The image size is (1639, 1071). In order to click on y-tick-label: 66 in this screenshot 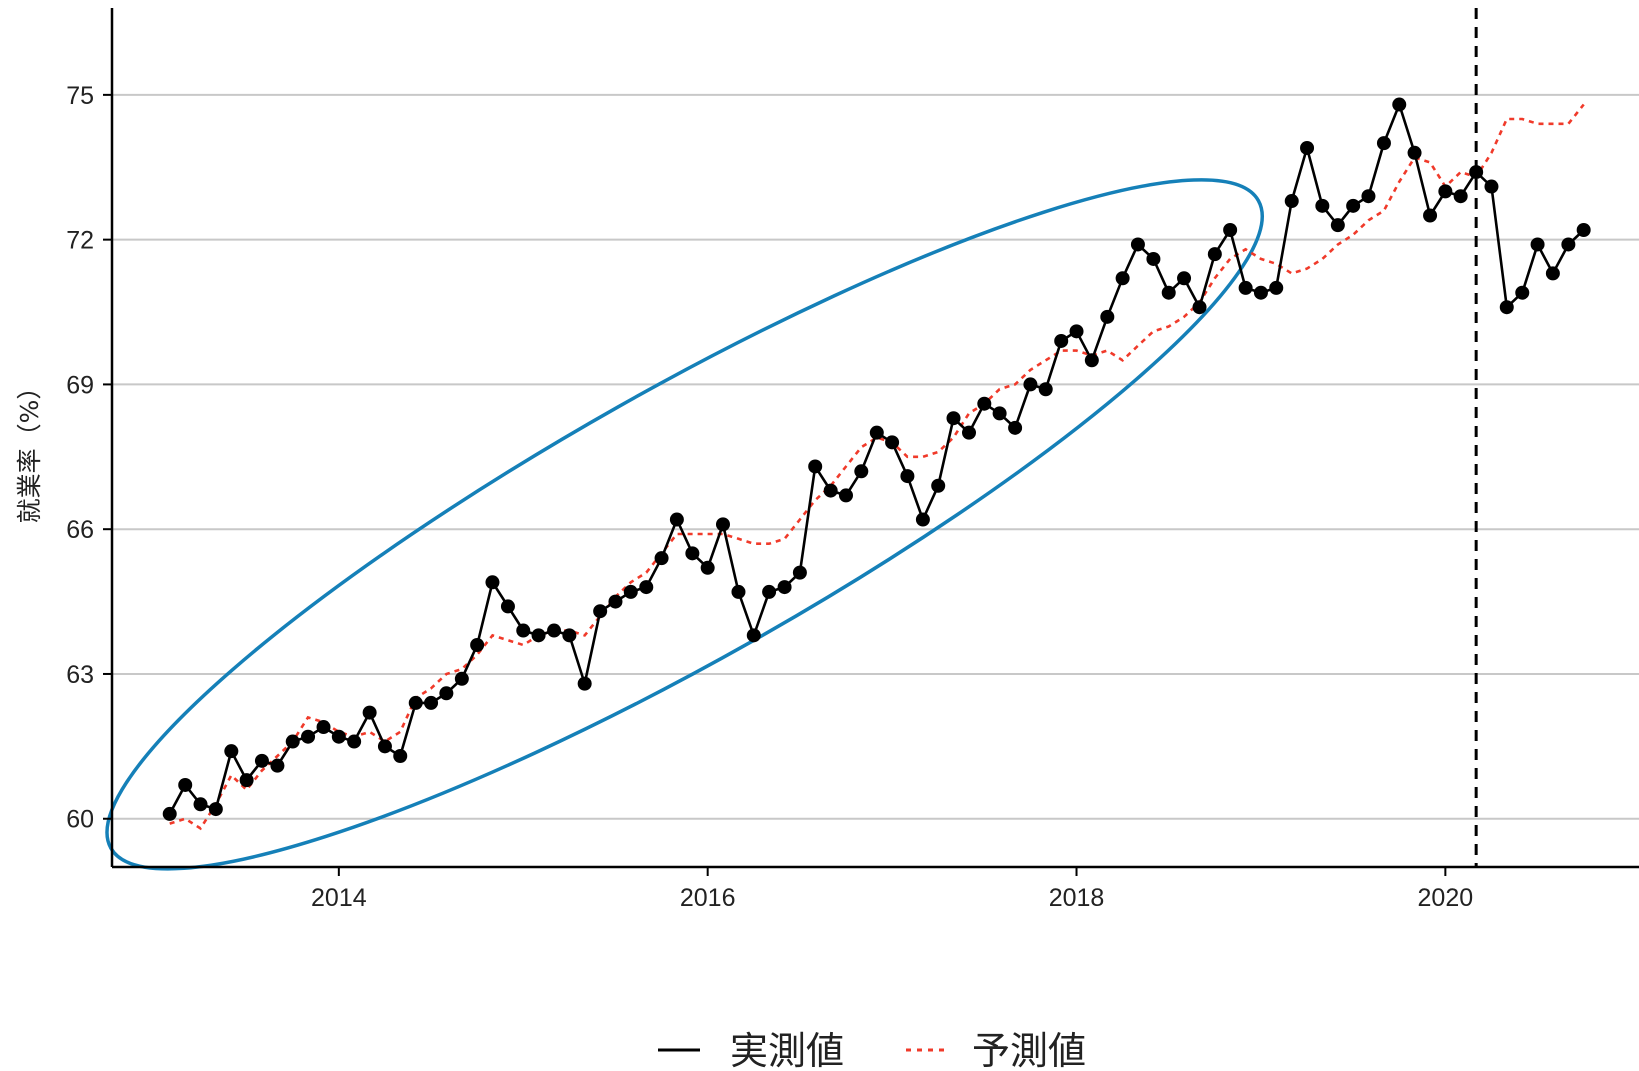, I will do `click(80, 530)`.